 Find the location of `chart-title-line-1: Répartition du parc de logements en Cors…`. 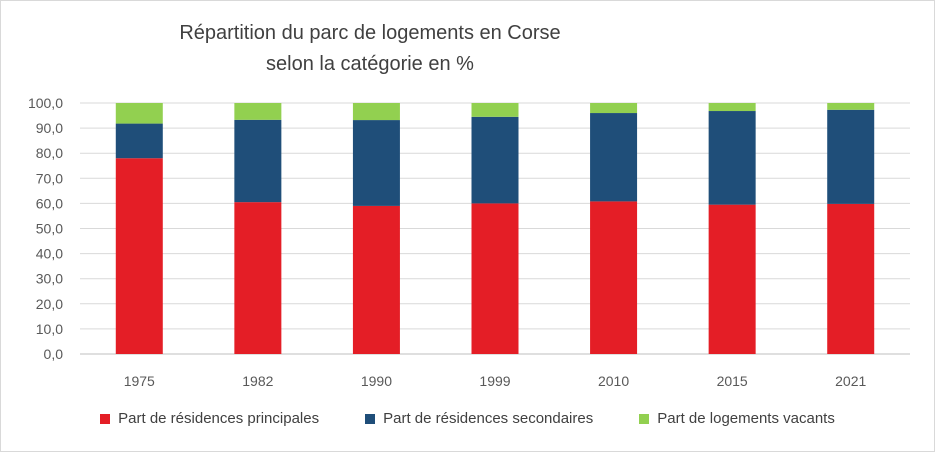

chart-title-line-1: Répartition du parc de logements en Cors… is located at coordinates (370, 33).